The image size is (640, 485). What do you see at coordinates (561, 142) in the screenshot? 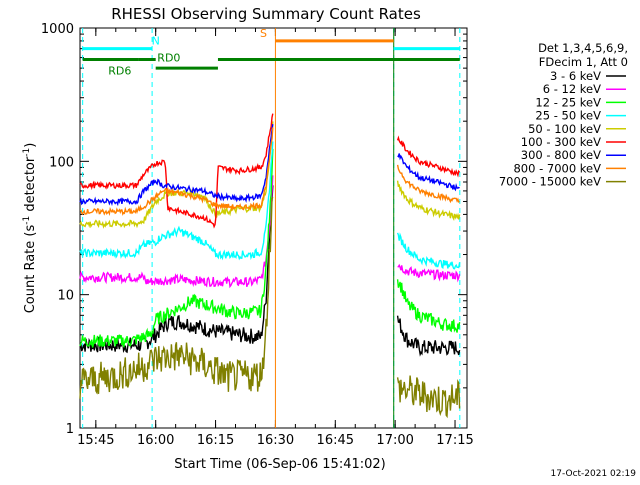
I see `legend-entry: 100 - 300 keV` at bounding box center [561, 142].